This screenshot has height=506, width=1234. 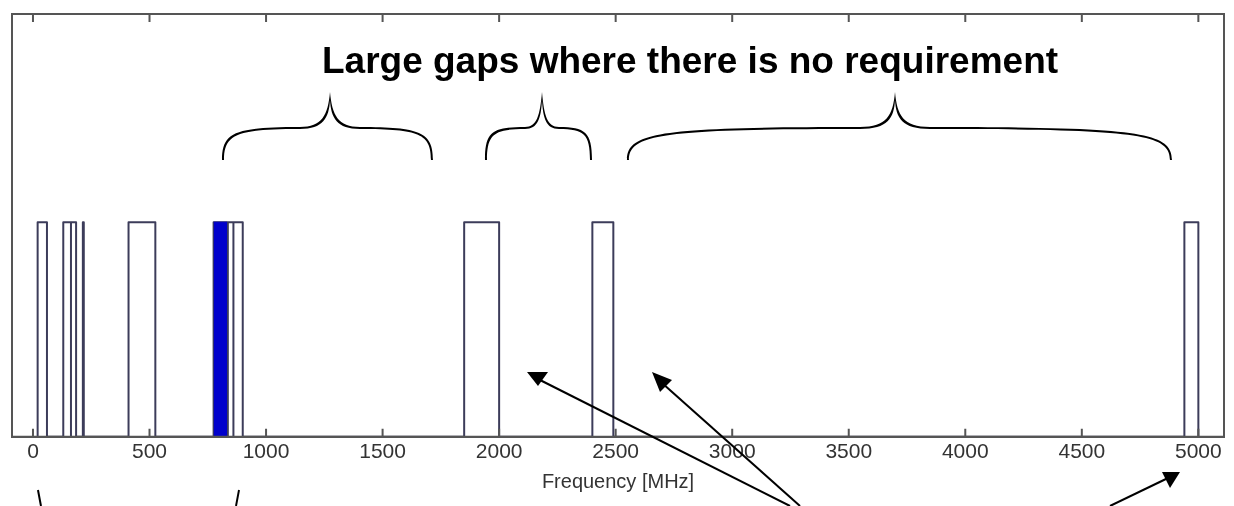 I want to click on x-tick-label: 3500, so click(x=849, y=451).